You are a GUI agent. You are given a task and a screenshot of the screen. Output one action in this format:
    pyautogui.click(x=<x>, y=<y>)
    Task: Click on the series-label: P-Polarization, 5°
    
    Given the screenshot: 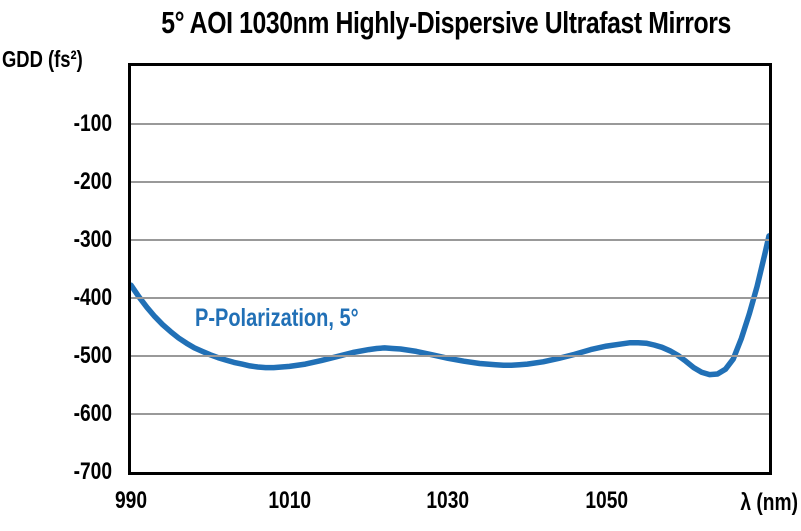 What is the action you would take?
    pyautogui.click(x=297, y=318)
    